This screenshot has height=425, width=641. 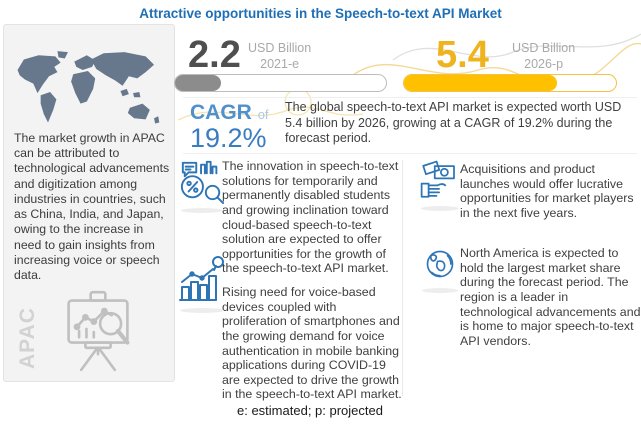 I want to click on market-unit-2026: USD Billion 2026-p, so click(x=543, y=56).